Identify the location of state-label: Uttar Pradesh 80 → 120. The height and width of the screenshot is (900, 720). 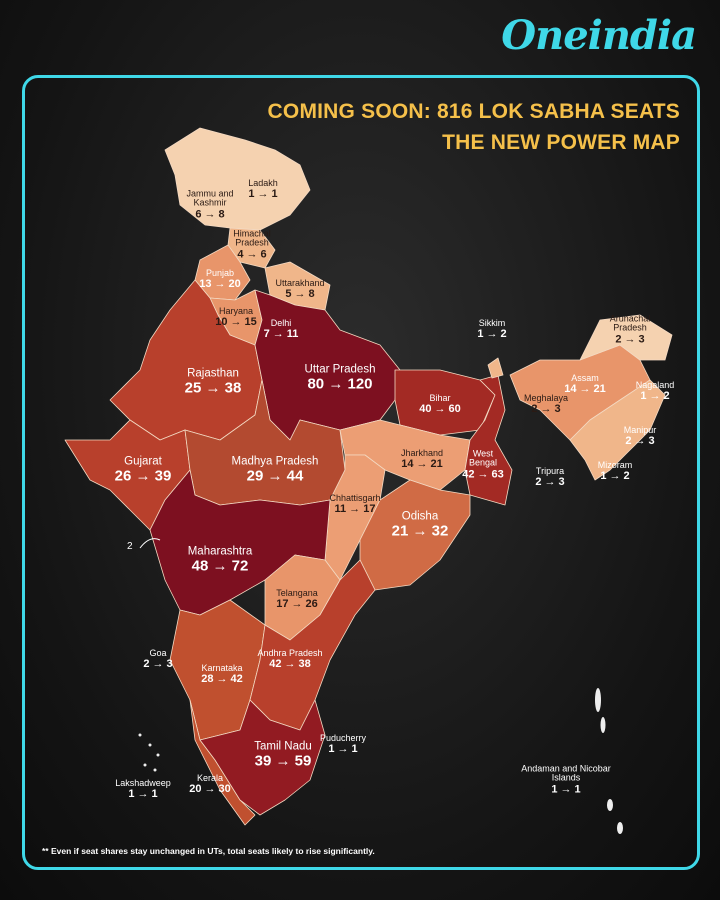
(340, 378).